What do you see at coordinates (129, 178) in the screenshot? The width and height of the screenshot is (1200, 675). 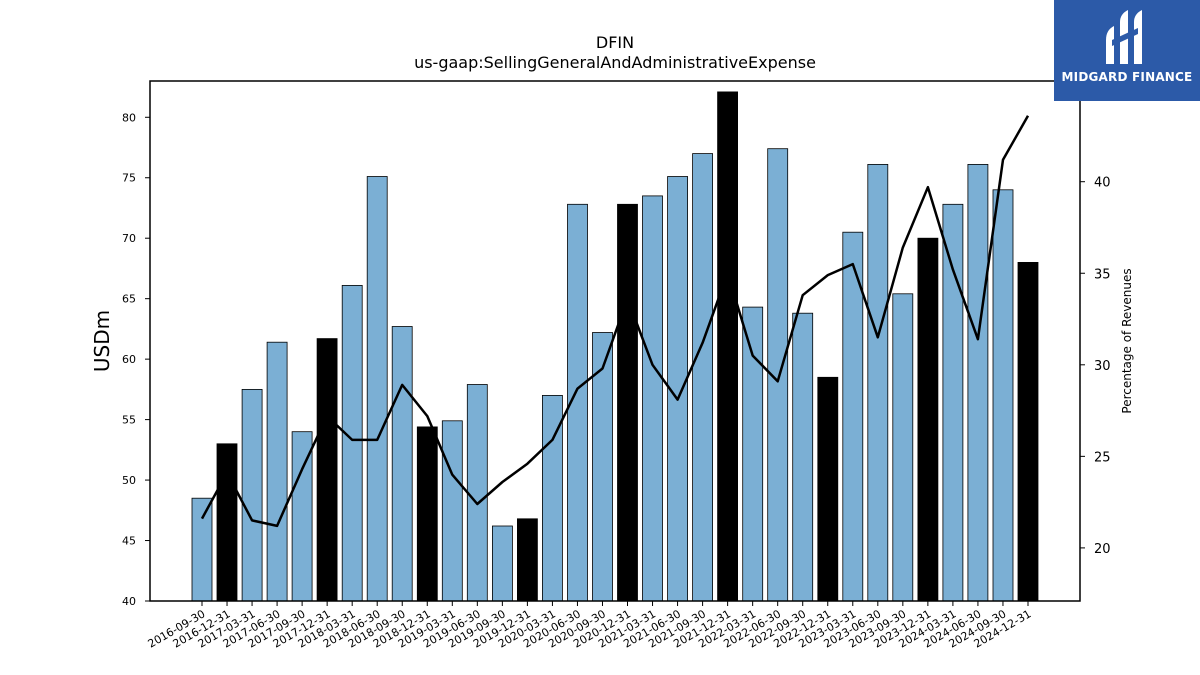 I see `y-tick-label: 75` at bounding box center [129, 178].